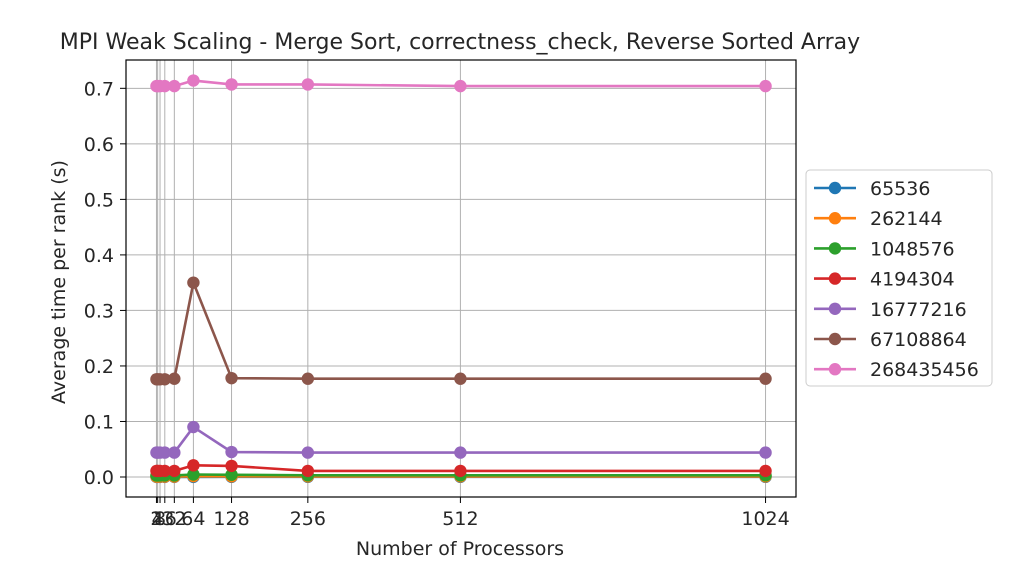 This screenshot has width=1016, height=574. Describe the element at coordinates (99, 200) in the screenshot. I see `y-tick-label: 0.5` at that location.